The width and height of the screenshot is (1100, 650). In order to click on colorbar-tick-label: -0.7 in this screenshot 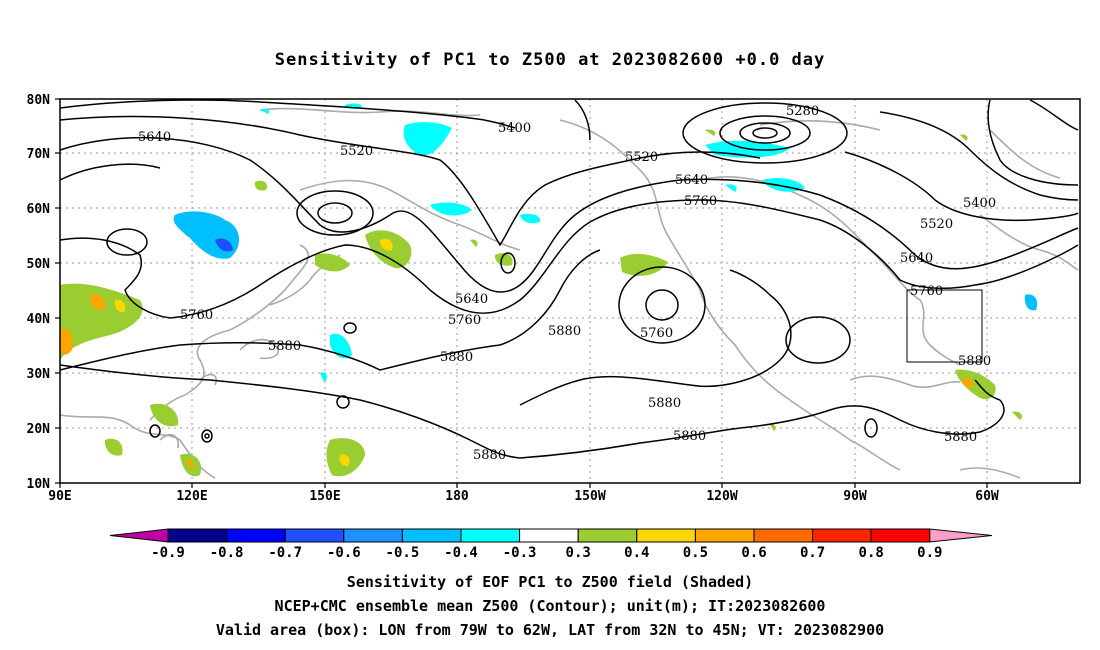, I will do `click(285, 553)`.